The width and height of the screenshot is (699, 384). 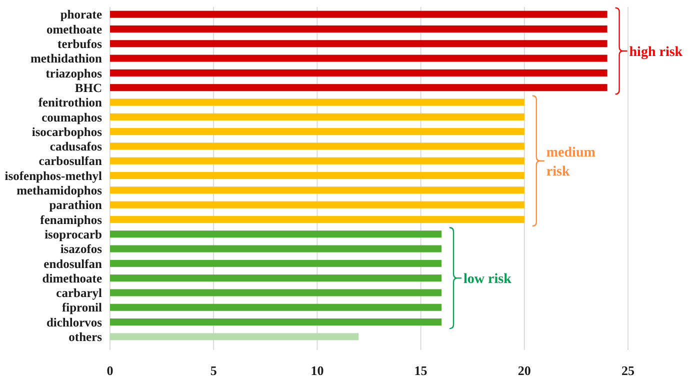 I want to click on x-tick-label: 20, so click(x=524, y=370).